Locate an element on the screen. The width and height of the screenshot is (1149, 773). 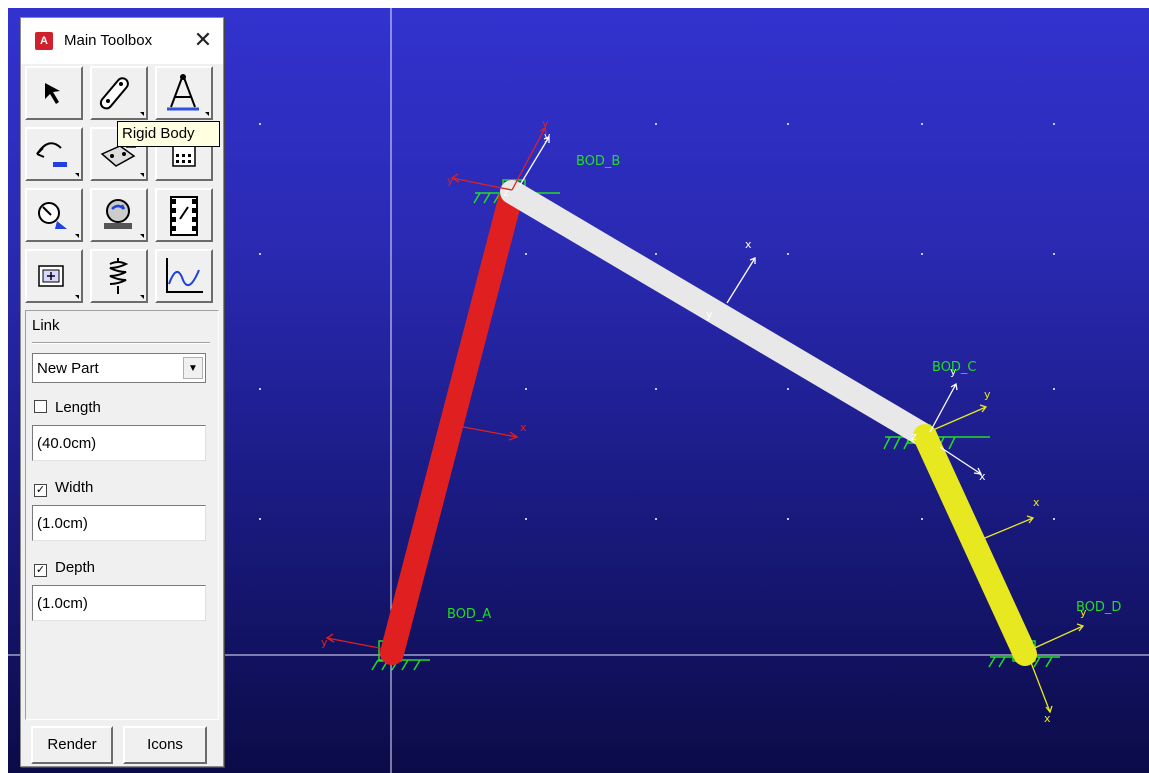
toolbox-title: Main Toolbox is located at coordinates (108, 40).